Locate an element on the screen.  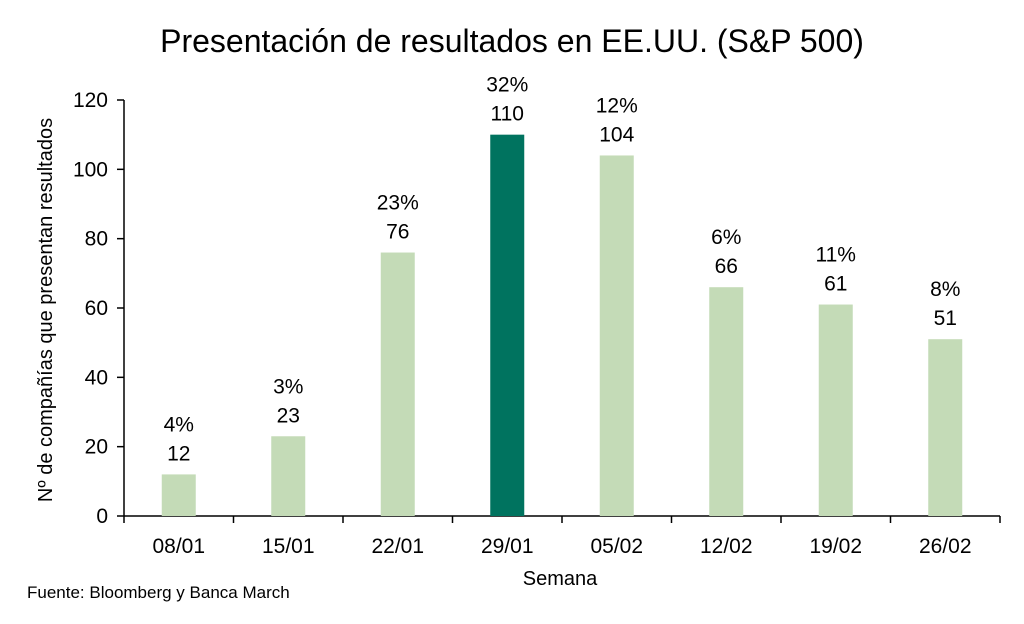
y-tick-label: 0 is located at coordinates (102, 516).